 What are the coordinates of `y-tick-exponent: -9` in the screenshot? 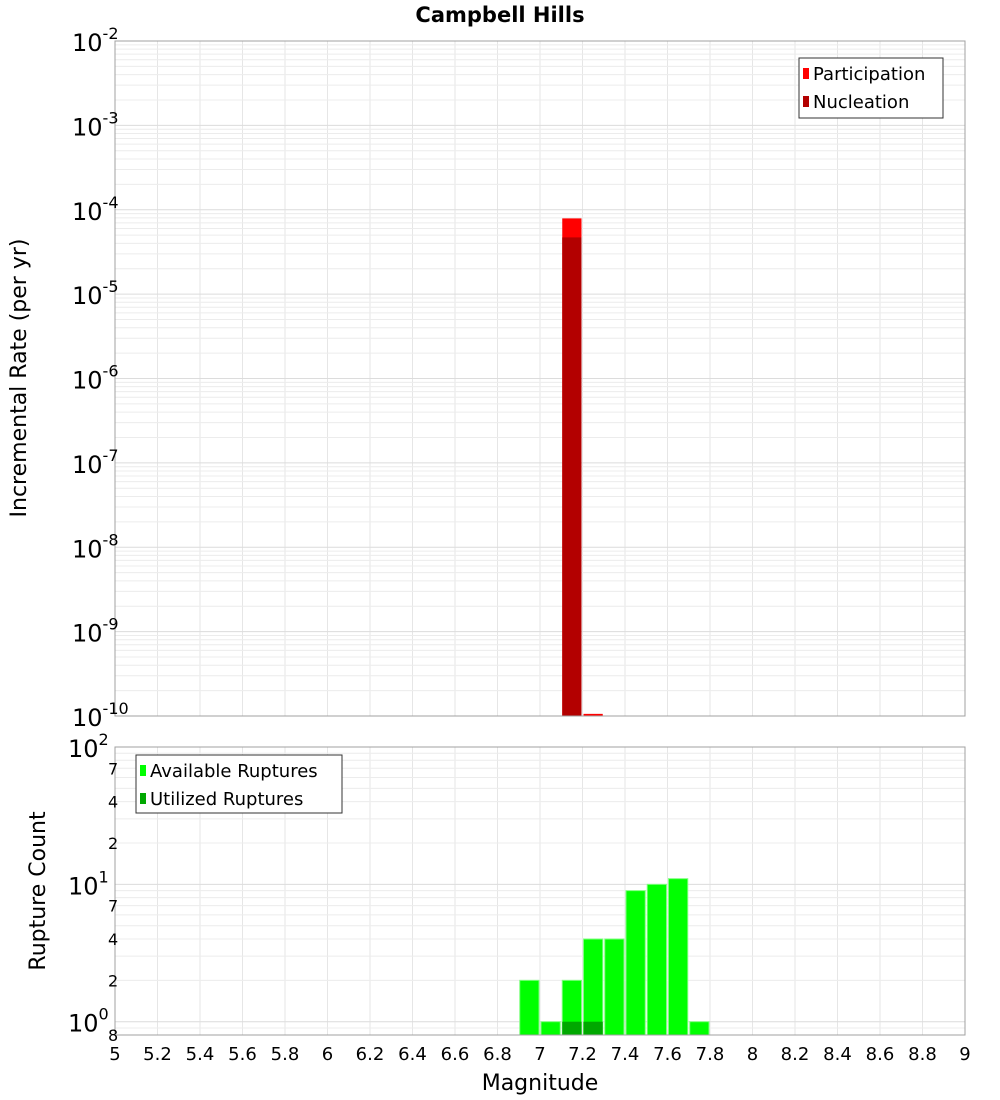 It's located at (111, 624).